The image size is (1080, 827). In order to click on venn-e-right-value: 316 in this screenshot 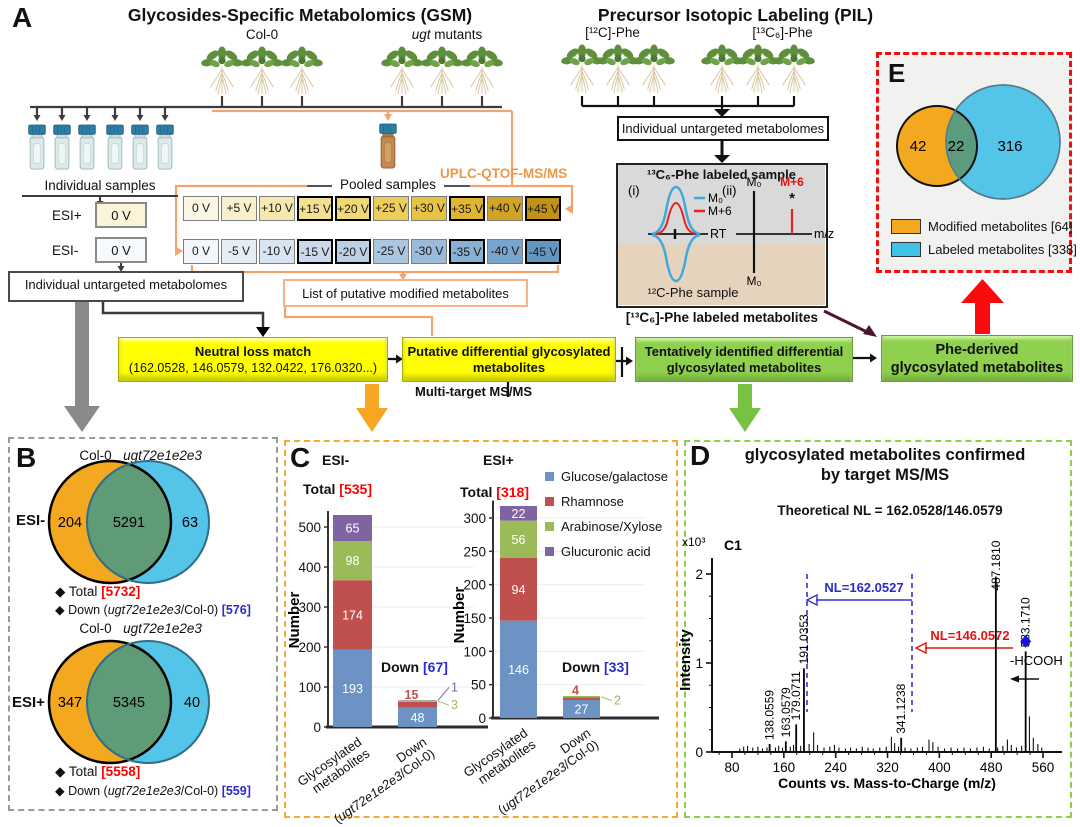, I will do `click(1009, 146)`.